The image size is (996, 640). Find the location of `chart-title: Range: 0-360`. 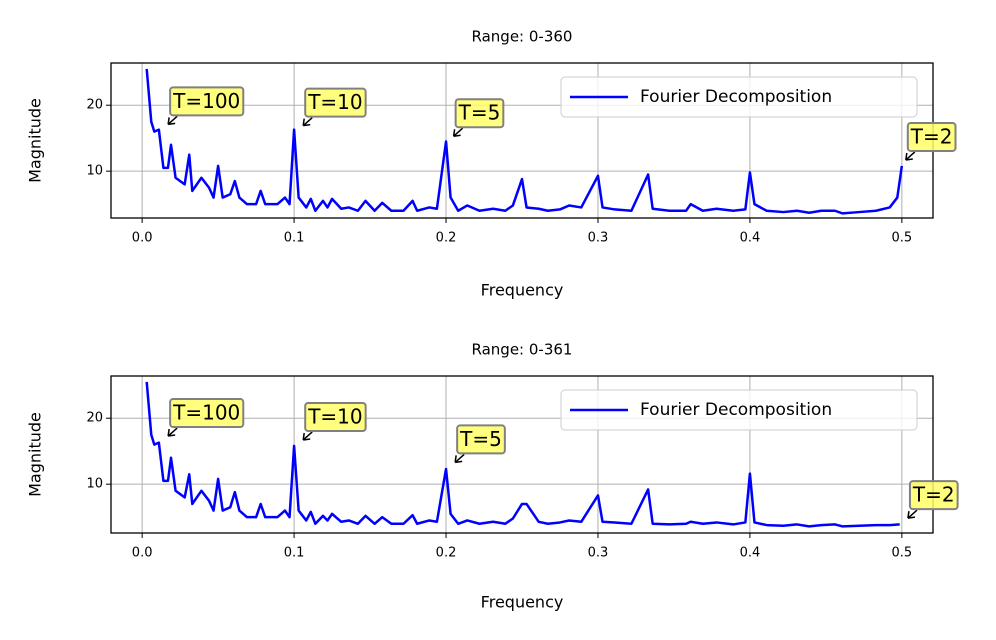

chart-title: Range: 0-360 is located at coordinates (522, 37).